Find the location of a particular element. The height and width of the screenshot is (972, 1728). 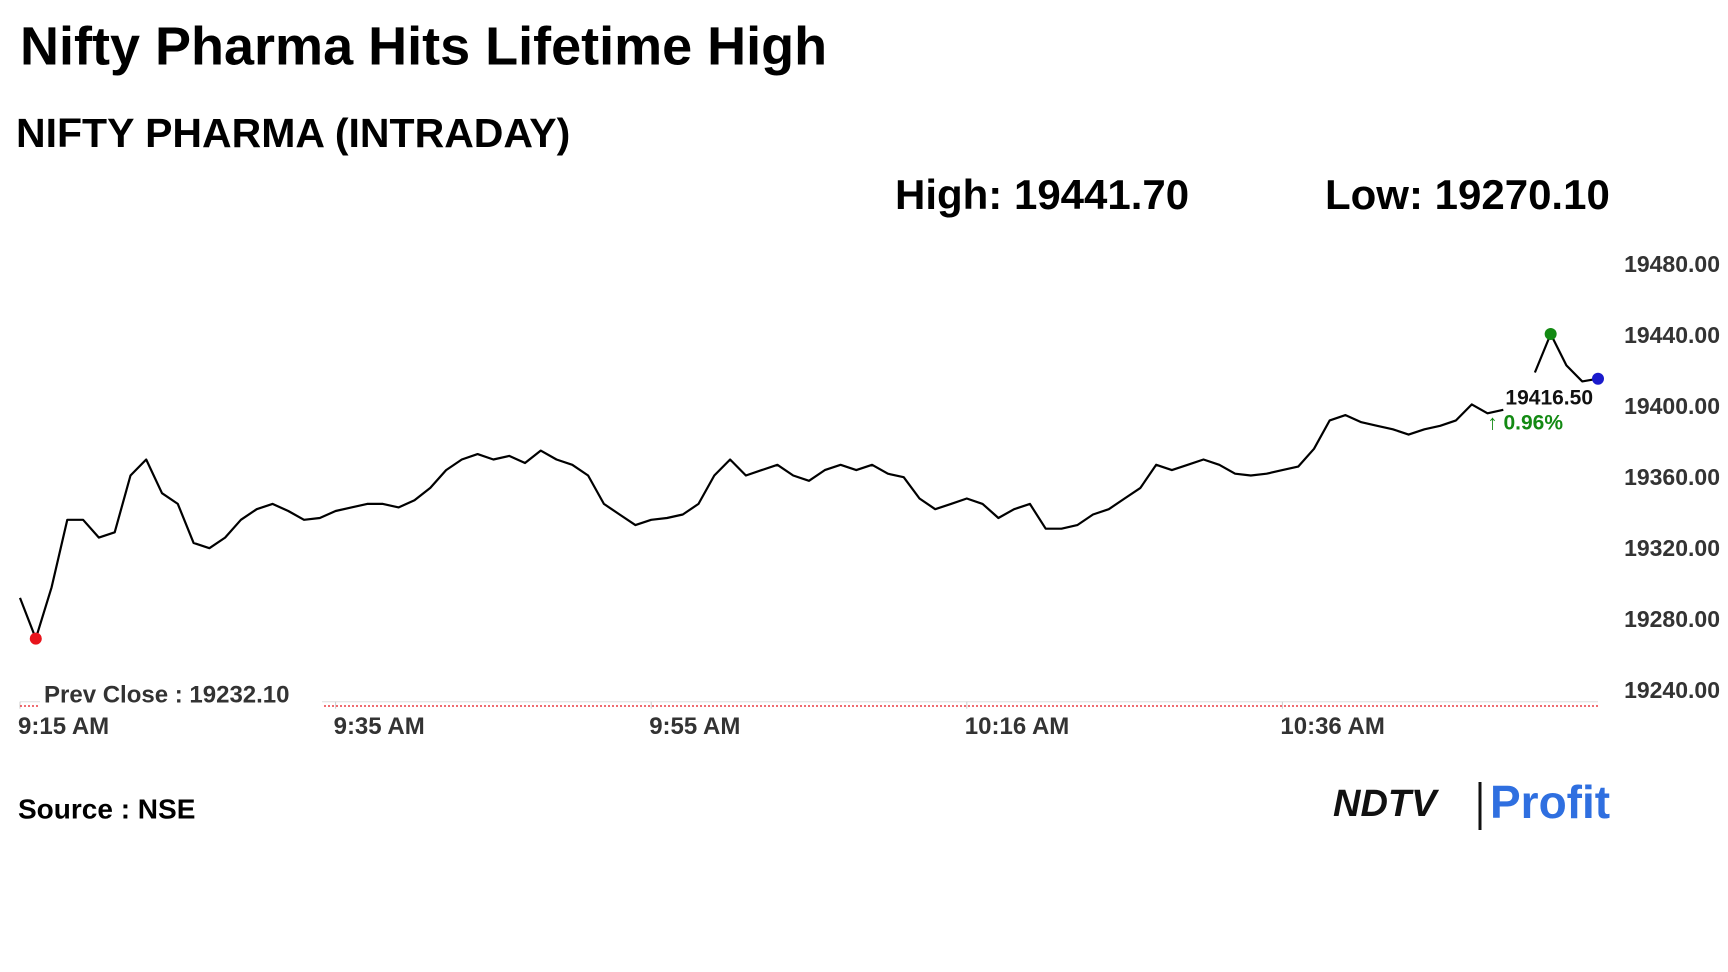

y-tick-label: 19480.00 is located at coordinates (1672, 264).